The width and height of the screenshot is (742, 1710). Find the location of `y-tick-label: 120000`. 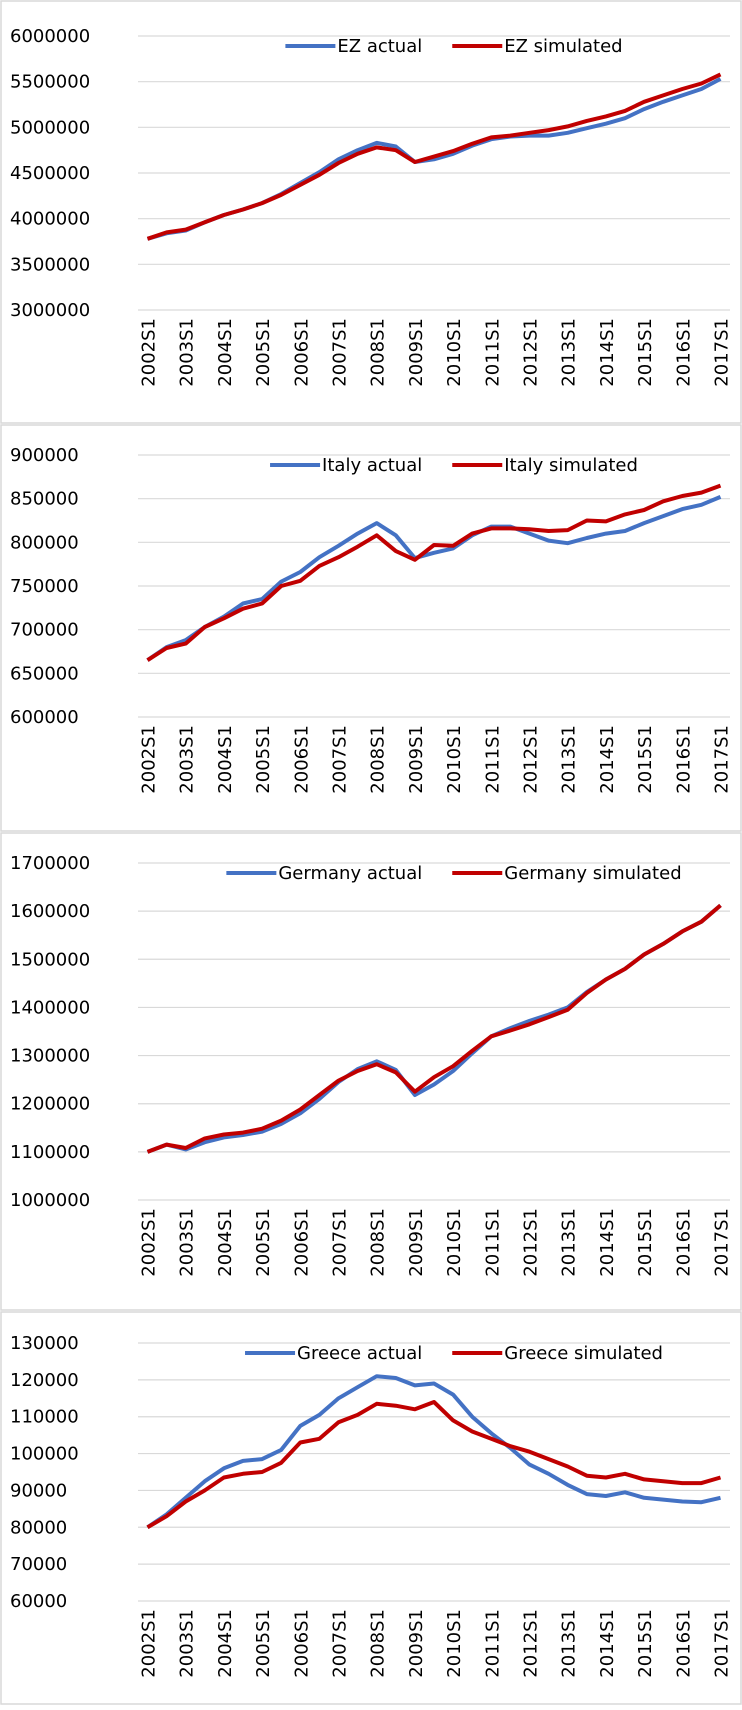

y-tick-label: 120000 is located at coordinates (44, 1380).